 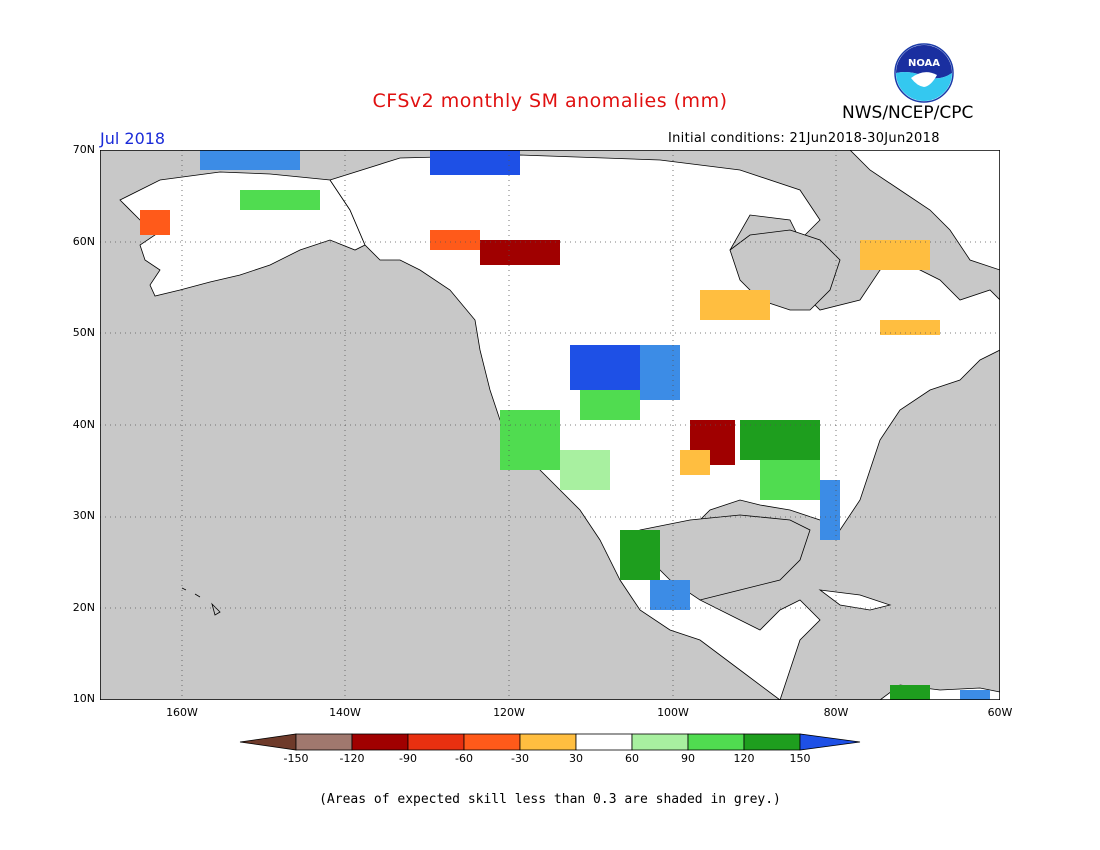 What do you see at coordinates (1000, 712) in the screenshot?
I see `lon-label-60w: 60W` at bounding box center [1000, 712].